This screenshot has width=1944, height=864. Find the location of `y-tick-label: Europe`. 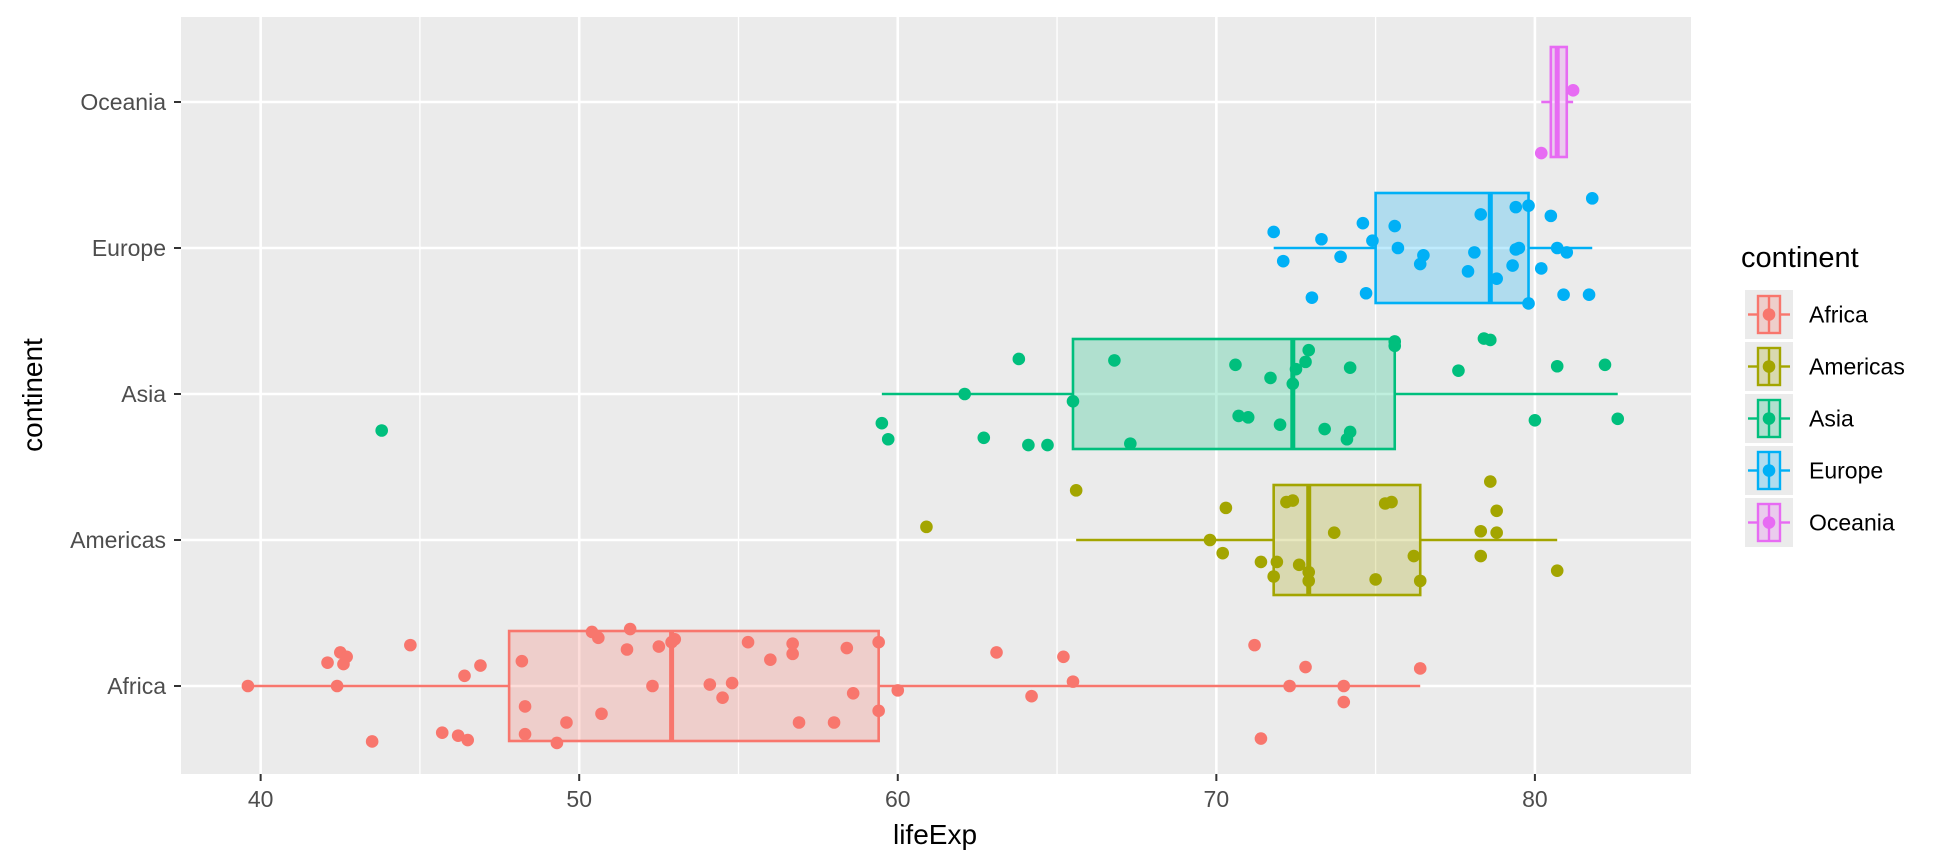

y-tick-label: Europe is located at coordinates (129, 248).